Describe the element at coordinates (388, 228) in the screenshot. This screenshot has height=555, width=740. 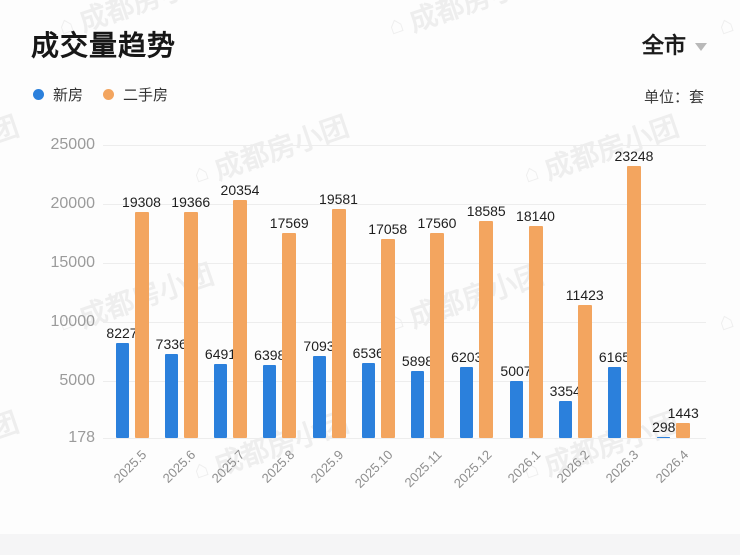
I see `bar-value-label: 17058` at that location.